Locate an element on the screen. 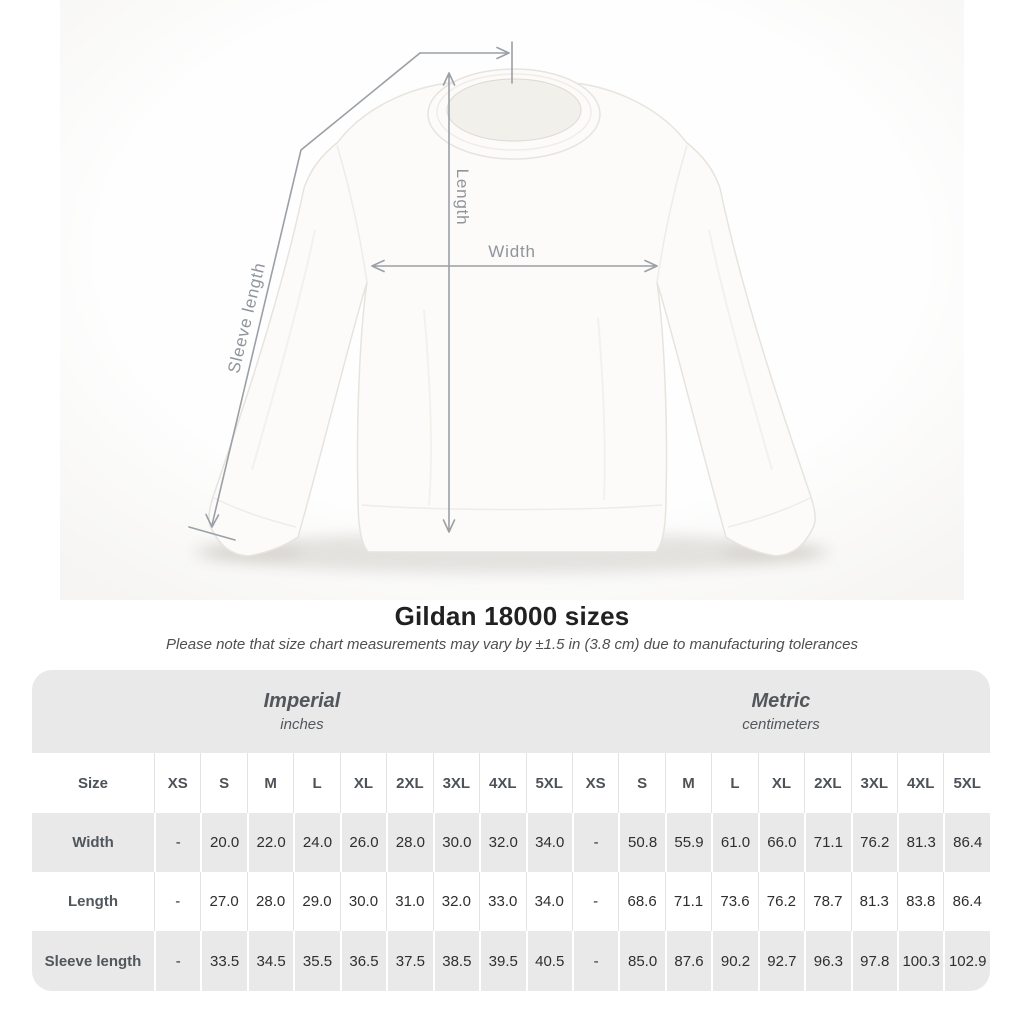  value-cell: 35.5 is located at coordinates (316, 961).